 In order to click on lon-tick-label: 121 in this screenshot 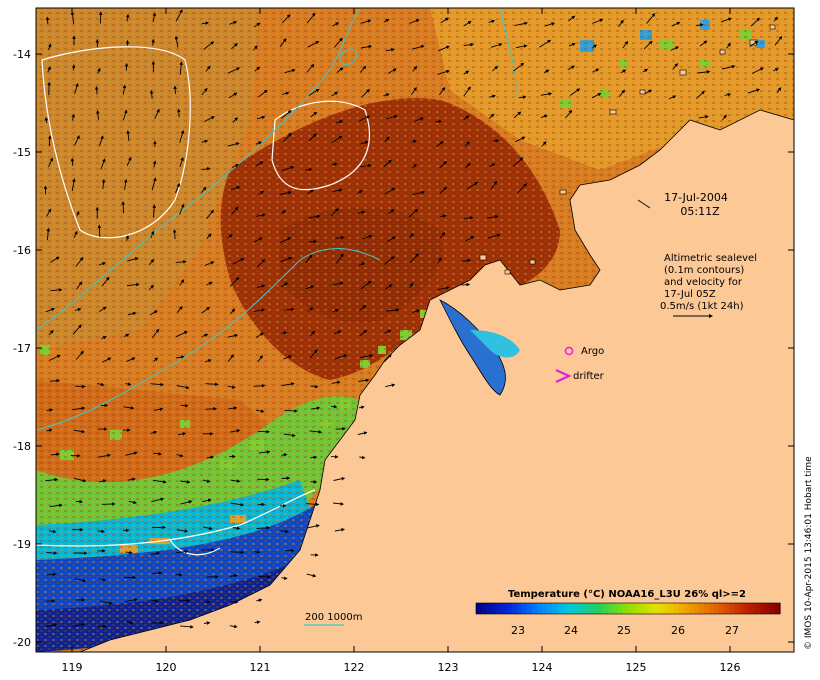, I will do `click(260, 667)`.